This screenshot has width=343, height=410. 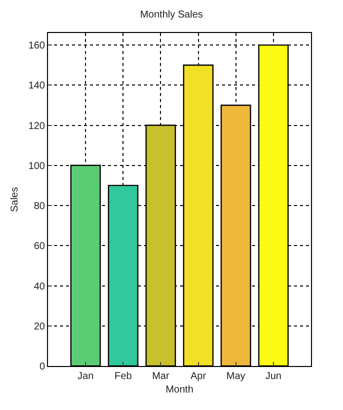 I want to click on y-tick-label: 80, so click(x=40, y=206).